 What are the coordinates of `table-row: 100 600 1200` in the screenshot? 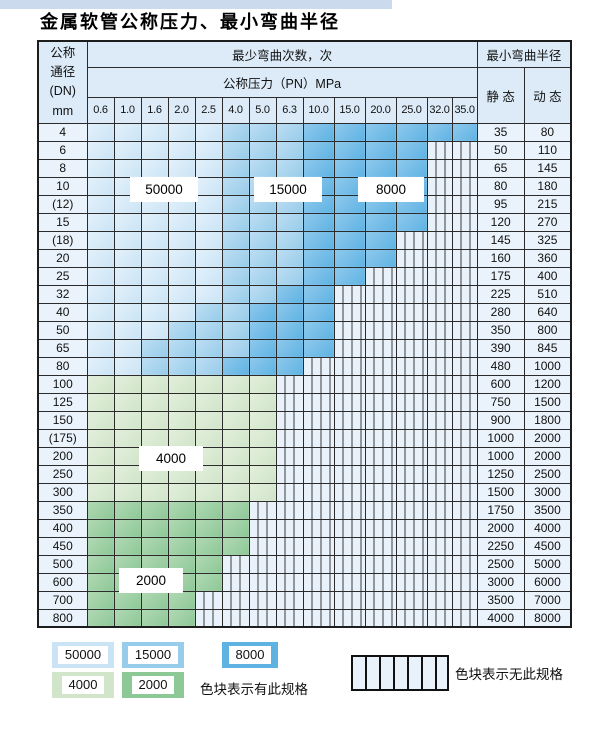 It's located at (304, 384).